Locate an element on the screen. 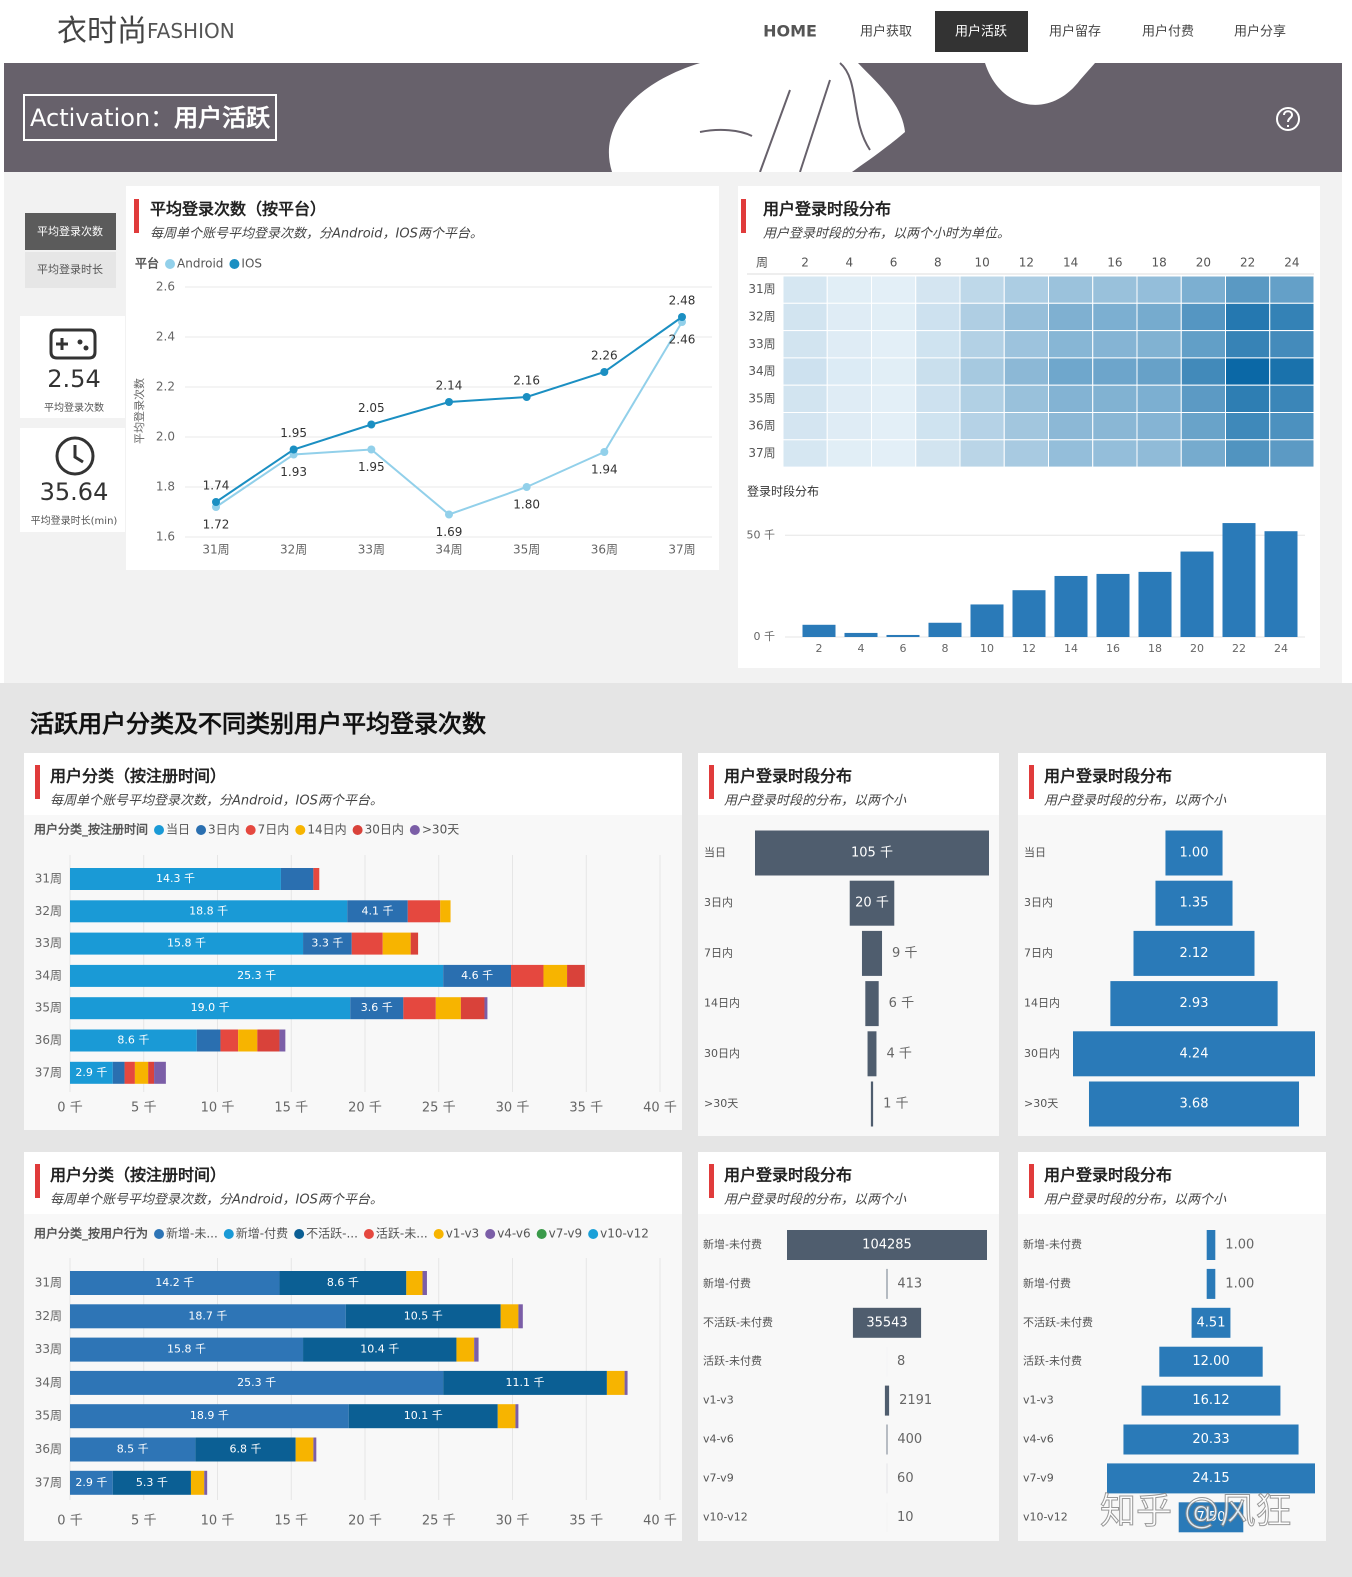 This screenshot has width=1352, height=1577. chart-subtitle: 用户登录时段的分布，以两个小 is located at coordinates (1135, 801).